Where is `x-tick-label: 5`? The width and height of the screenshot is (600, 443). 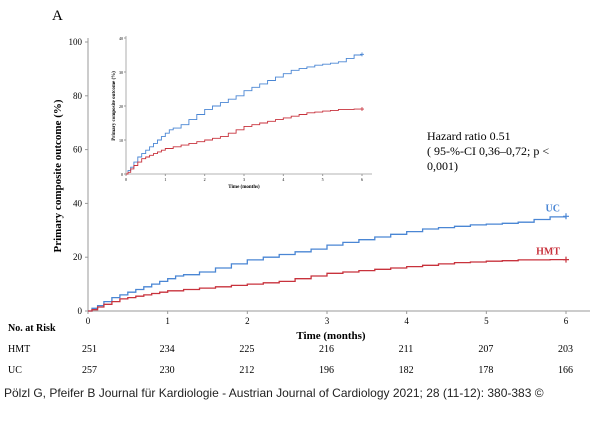
x-tick-label: 5 is located at coordinates (486, 321).